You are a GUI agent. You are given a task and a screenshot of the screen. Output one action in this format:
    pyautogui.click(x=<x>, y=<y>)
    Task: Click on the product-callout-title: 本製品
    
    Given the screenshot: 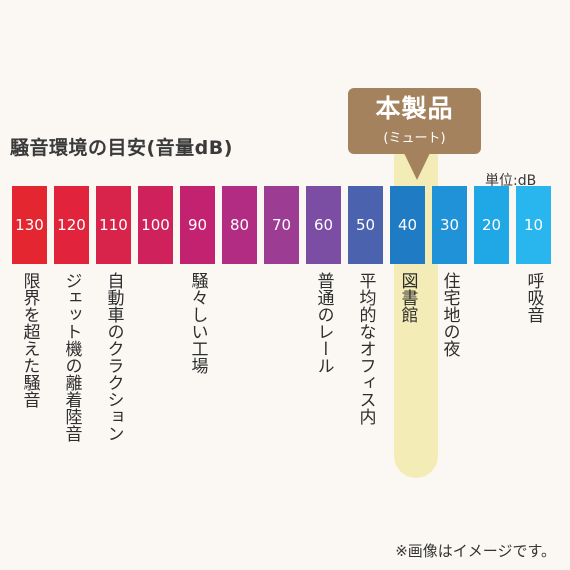 What is the action you would take?
    pyautogui.click(x=414, y=108)
    